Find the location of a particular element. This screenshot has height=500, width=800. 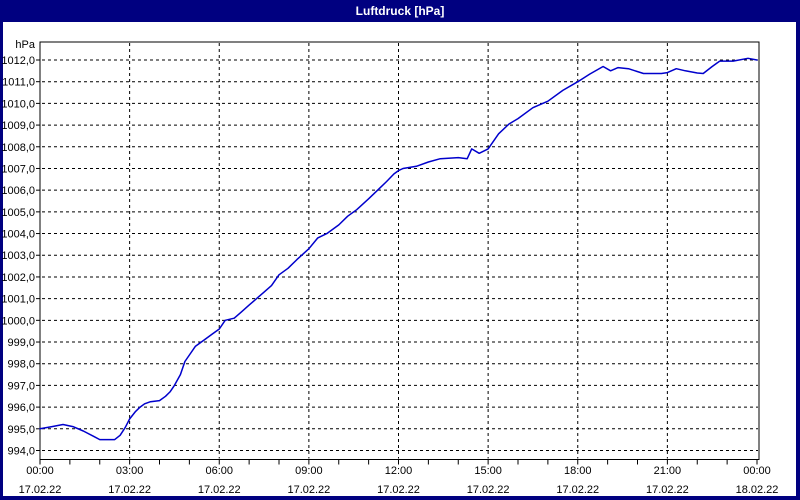

x-time-label: 12:00 is located at coordinates (399, 471).